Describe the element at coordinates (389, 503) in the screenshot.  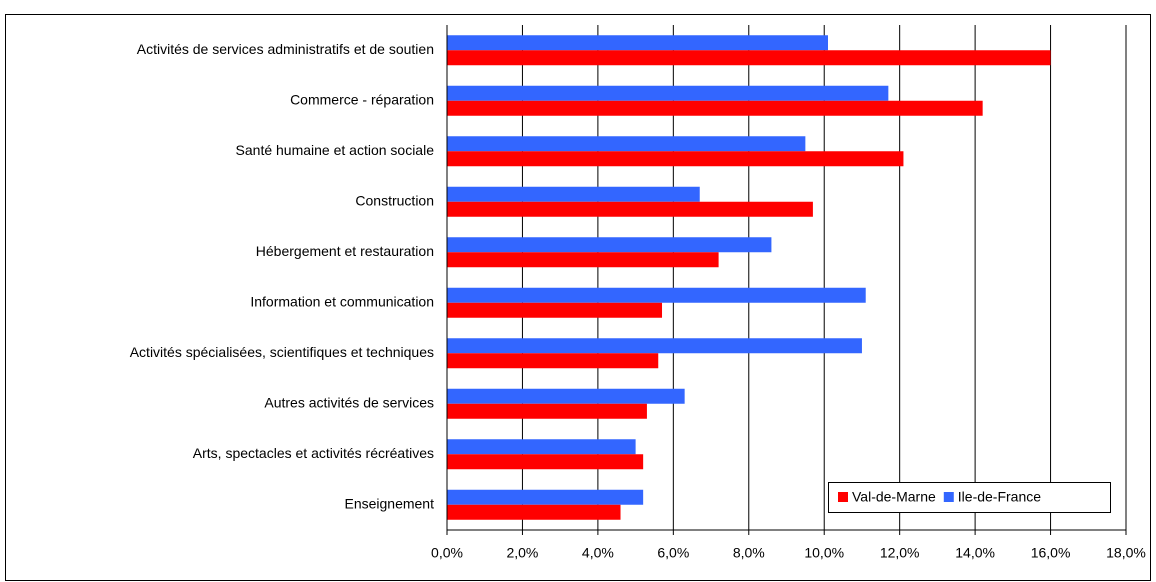
I see `y-tick-label: Enseignement` at that location.